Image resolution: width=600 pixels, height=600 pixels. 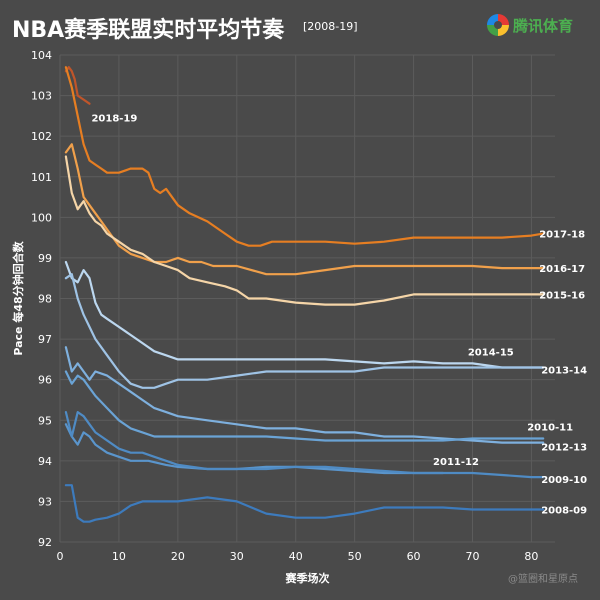 What do you see at coordinates (114, 119) in the screenshot?
I see `series-label-2018-19: 2018-19` at bounding box center [114, 119].